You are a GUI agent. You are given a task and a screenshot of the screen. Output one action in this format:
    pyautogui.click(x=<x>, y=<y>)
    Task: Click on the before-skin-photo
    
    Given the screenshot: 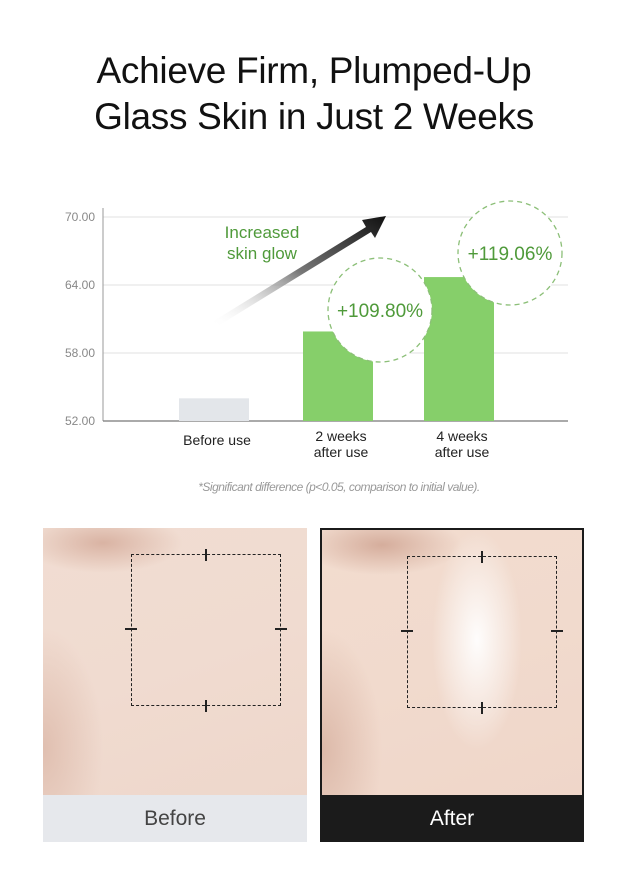 What is the action you would take?
    pyautogui.click(x=175, y=661)
    